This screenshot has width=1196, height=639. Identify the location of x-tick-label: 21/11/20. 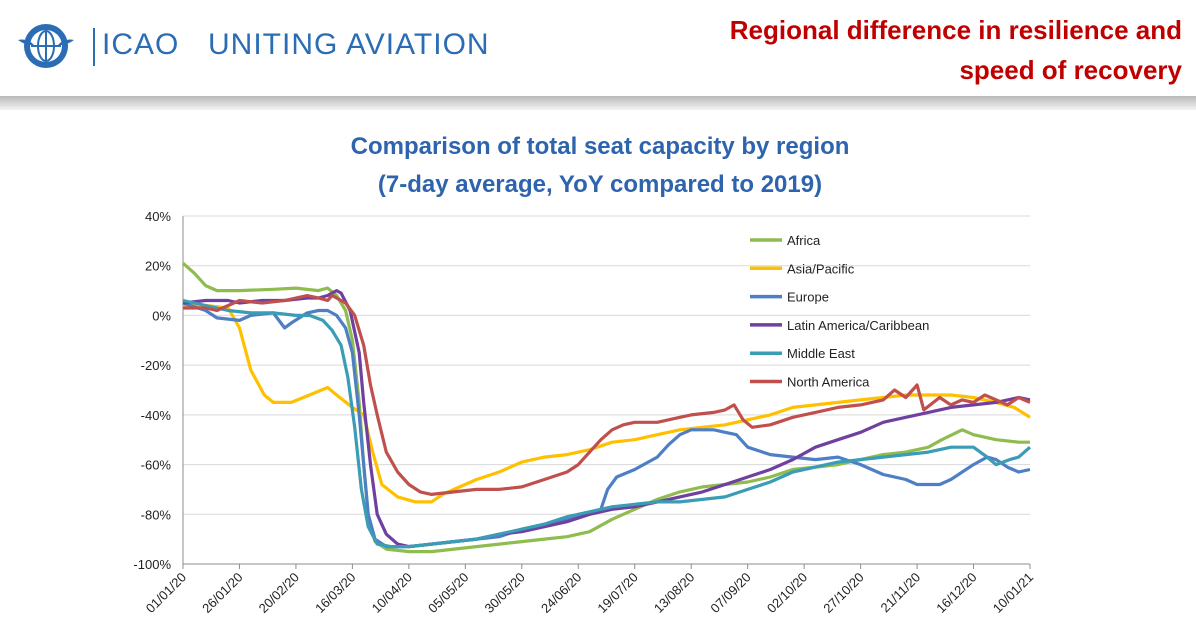
(900, 593).